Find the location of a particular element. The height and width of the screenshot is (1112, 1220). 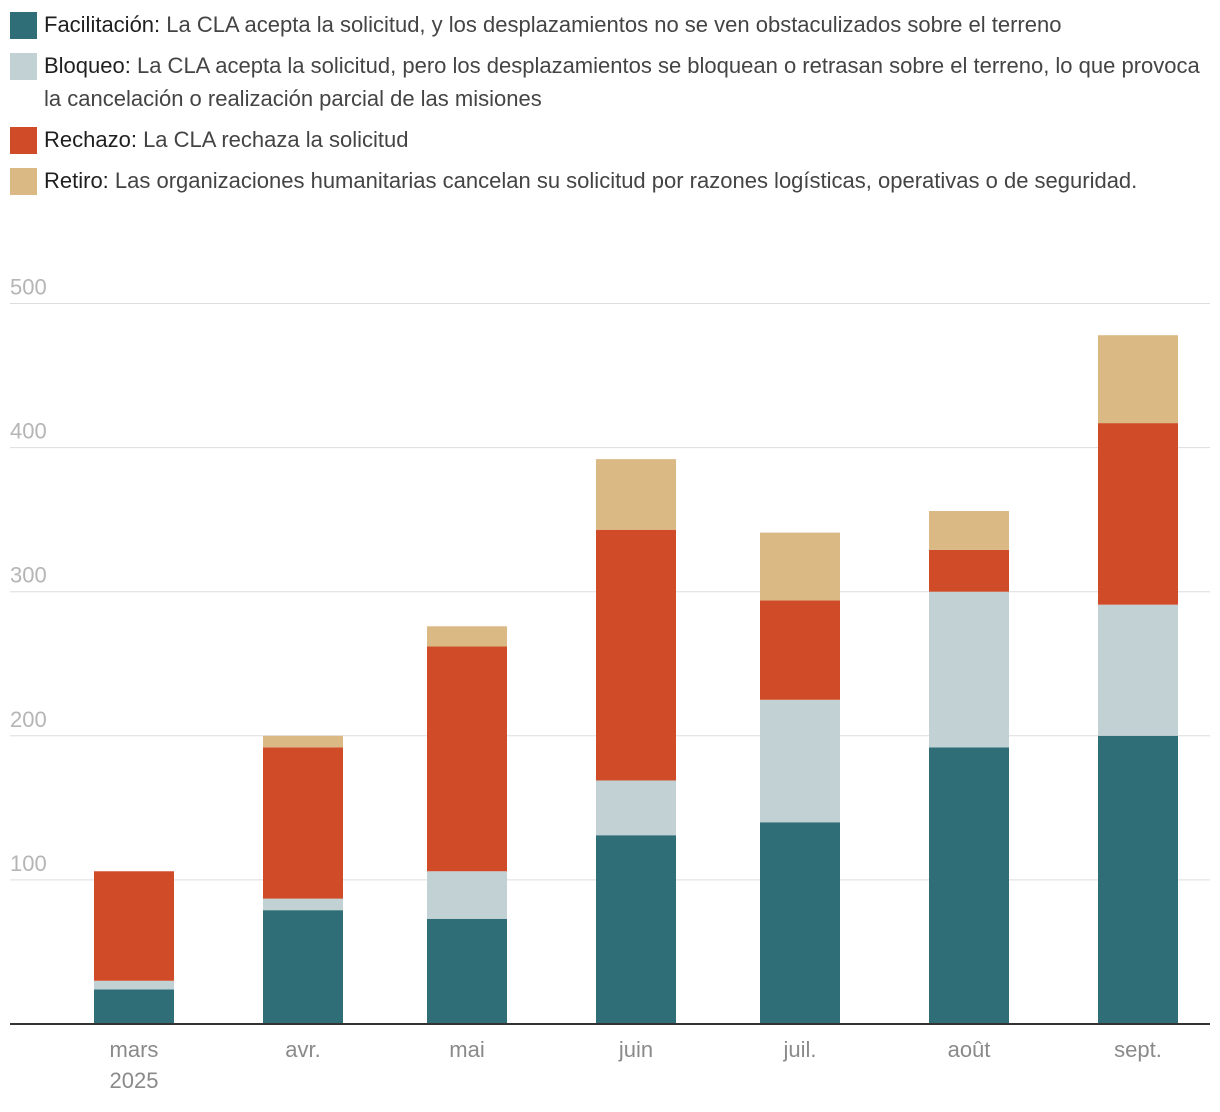

x-tick-label: juil. is located at coordinates (799, 1049).